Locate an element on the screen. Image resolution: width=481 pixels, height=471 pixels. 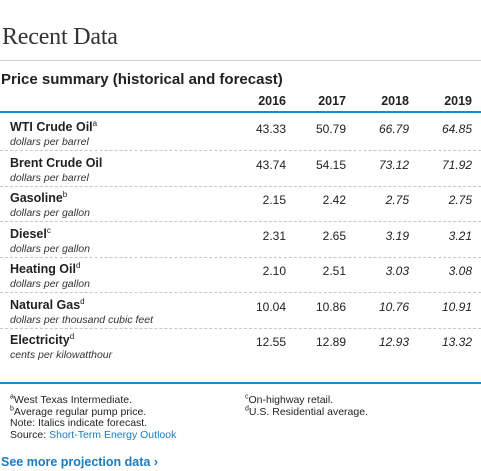
cell-2019: 71.92 is located at coordinates (456, 164).